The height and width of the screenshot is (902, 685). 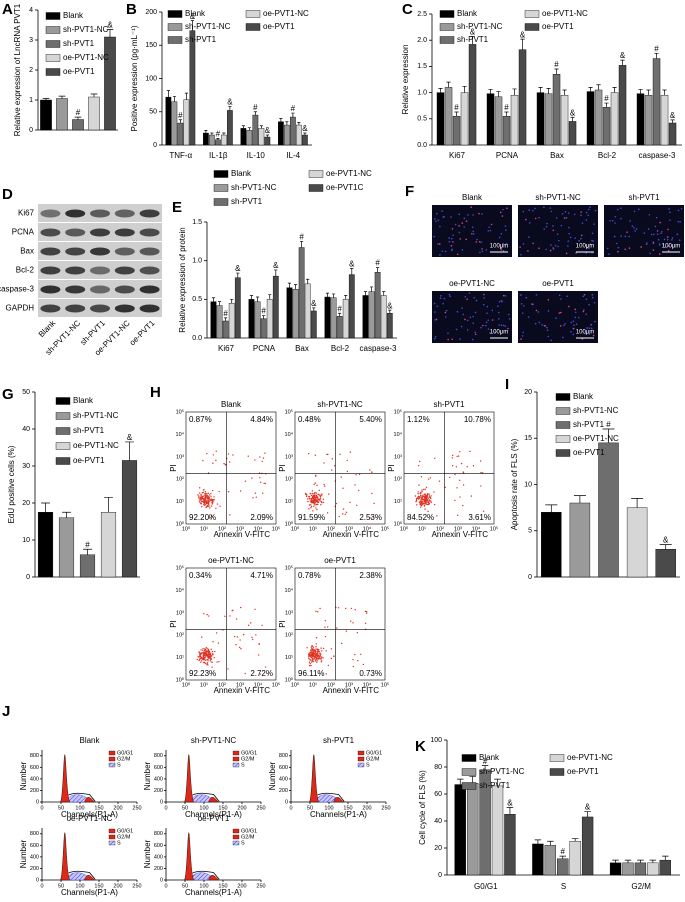 What do you see at coordinates (479, 517) in the screenshot?
I see `quadrant-percent: 3.61%` at bounding box center [479, 517].